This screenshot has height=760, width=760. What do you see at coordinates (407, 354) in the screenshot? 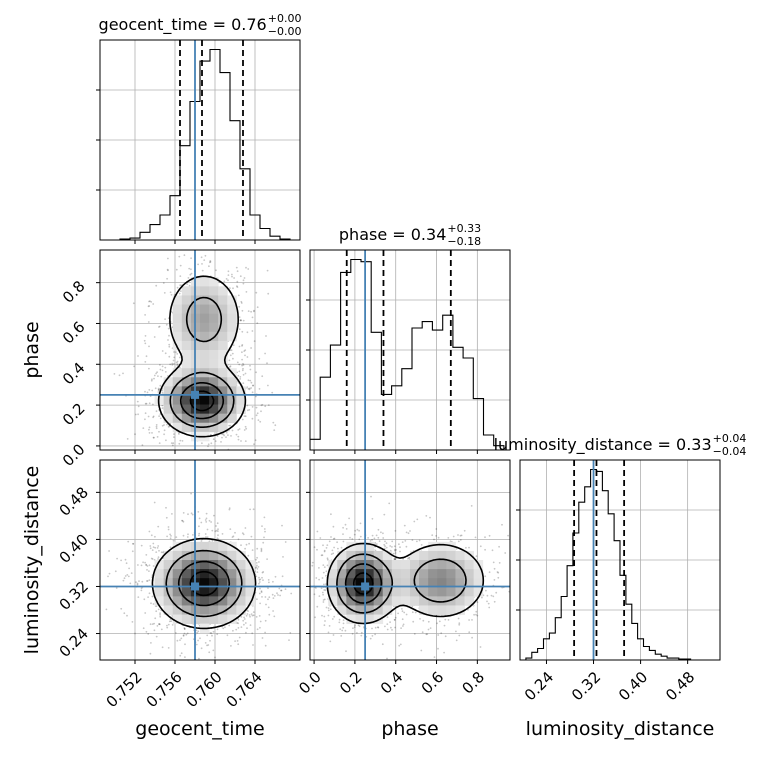
I see `histogram-phase` at bounding box center [407, 354].